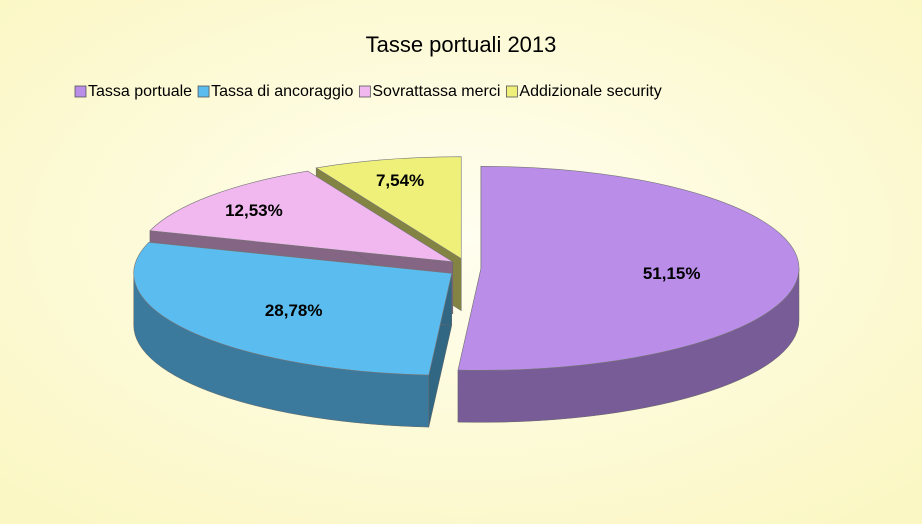  What do you see at coordinates (672, 273) in the screenshot?
I see `data-label: 51,15%` at bounding box center [672, 273].